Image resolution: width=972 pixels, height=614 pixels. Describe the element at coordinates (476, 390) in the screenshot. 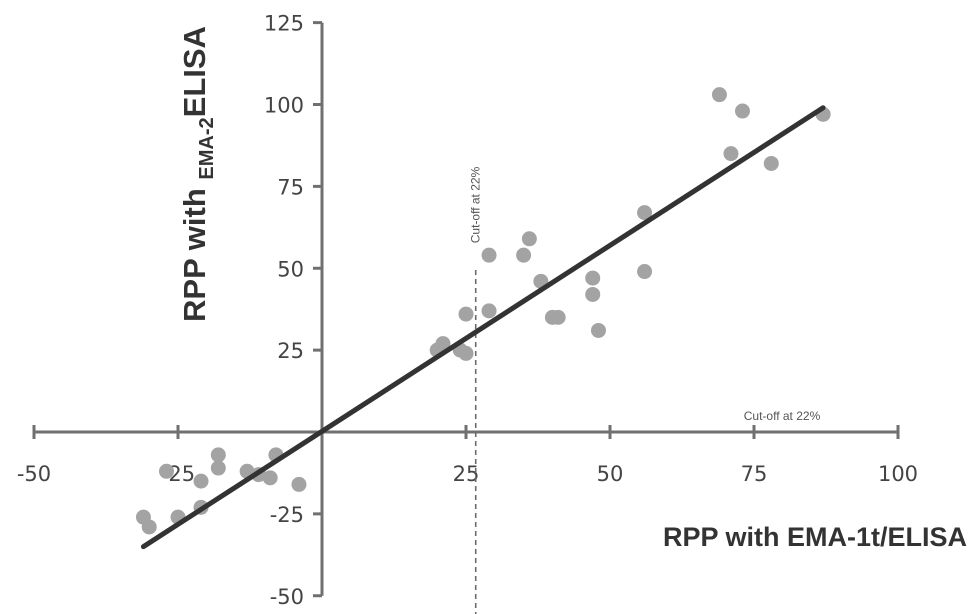

I see `annotations: Cut-off at 22%` at that location.